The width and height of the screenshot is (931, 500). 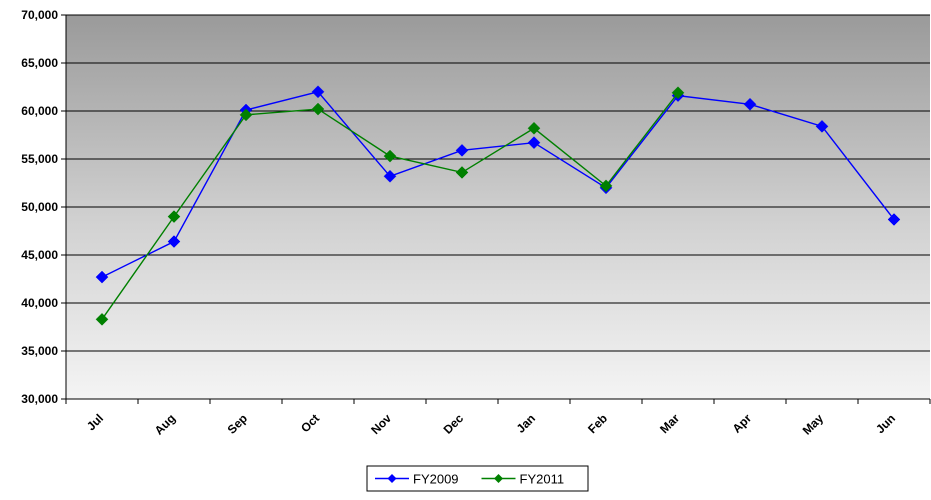 I want to click on y-tick-label: 40,000, so click(x=39, y=303).